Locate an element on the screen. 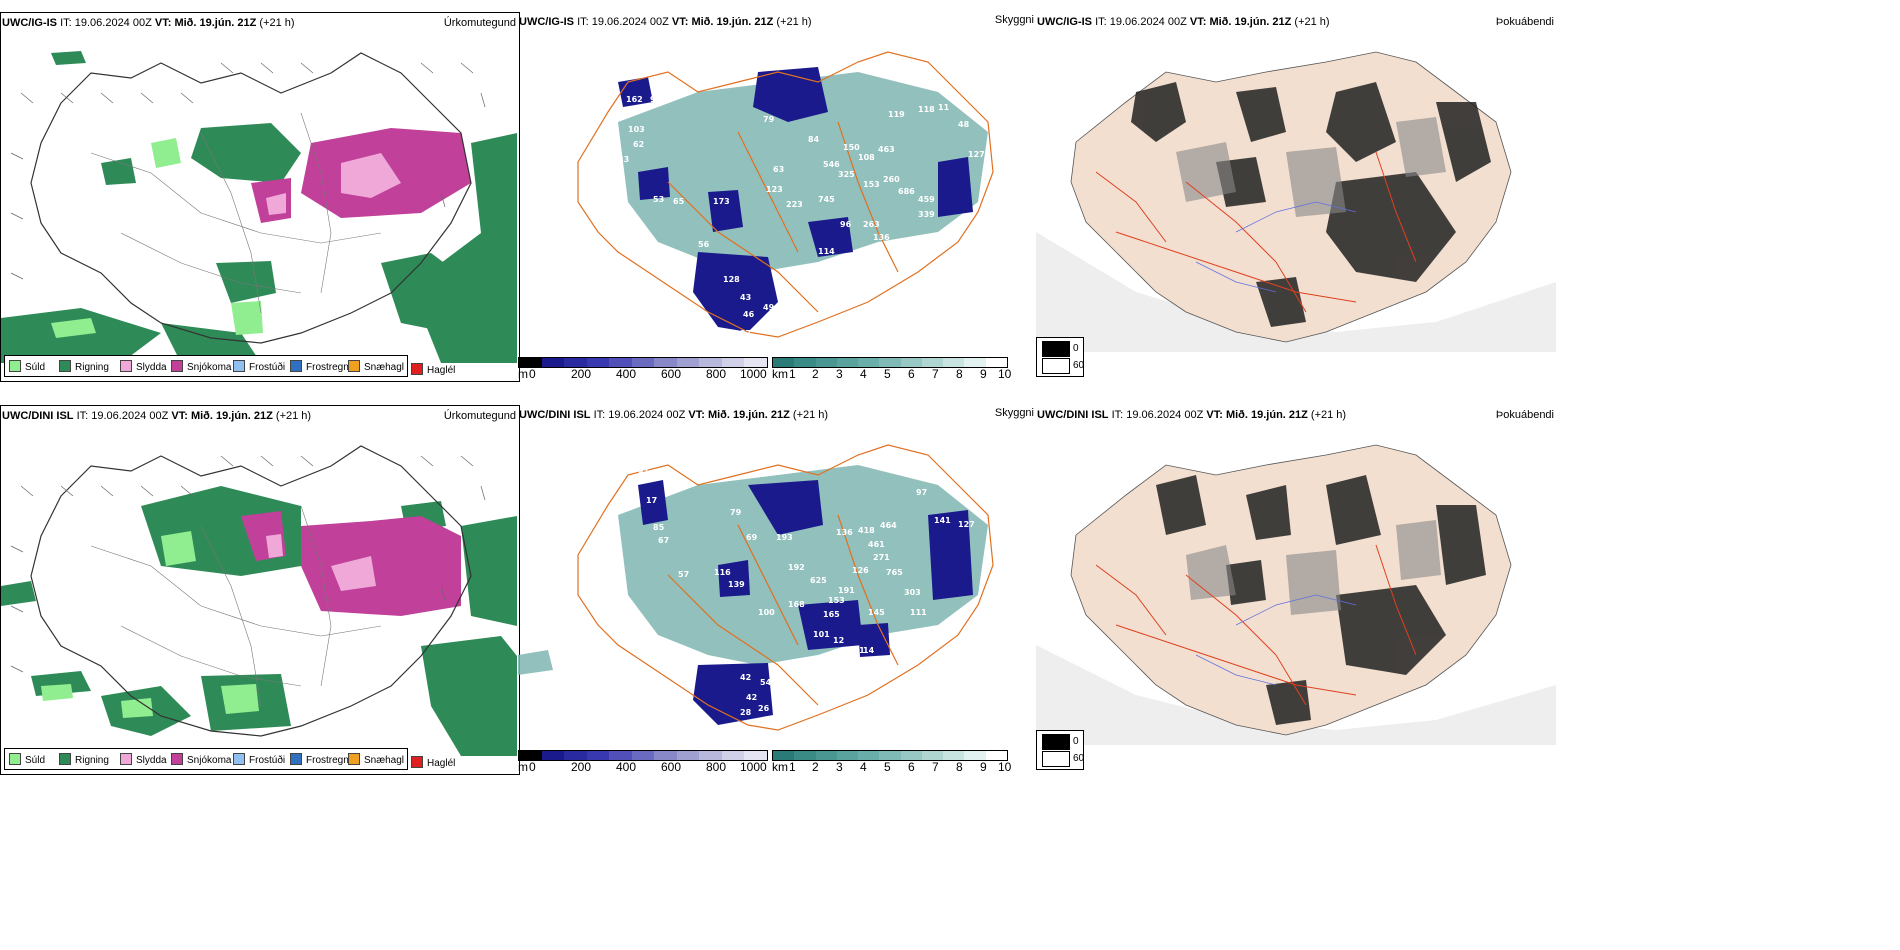  ceiling-value-label: 84 is located at coordinates (814, 139).